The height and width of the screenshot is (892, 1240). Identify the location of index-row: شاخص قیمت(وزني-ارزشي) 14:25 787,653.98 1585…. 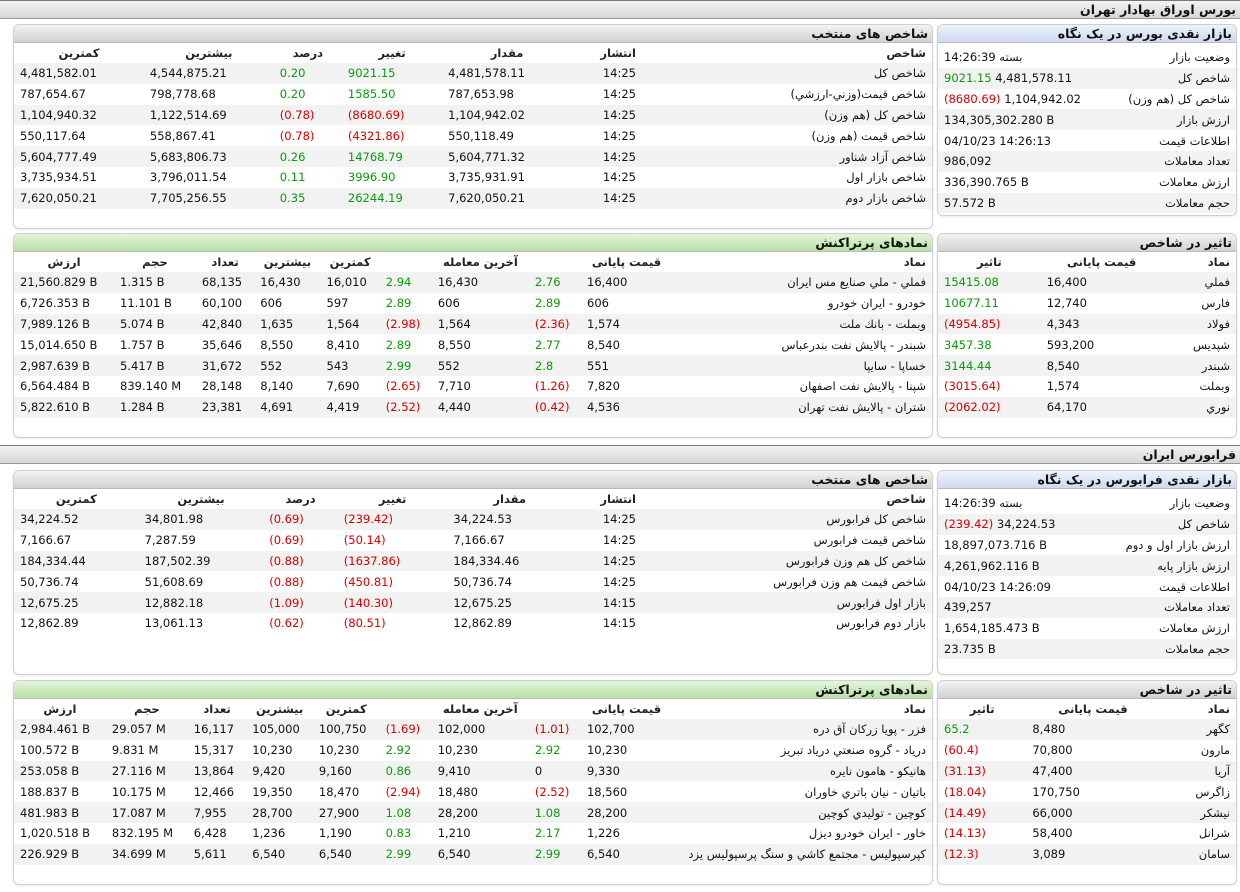
(473, 94).